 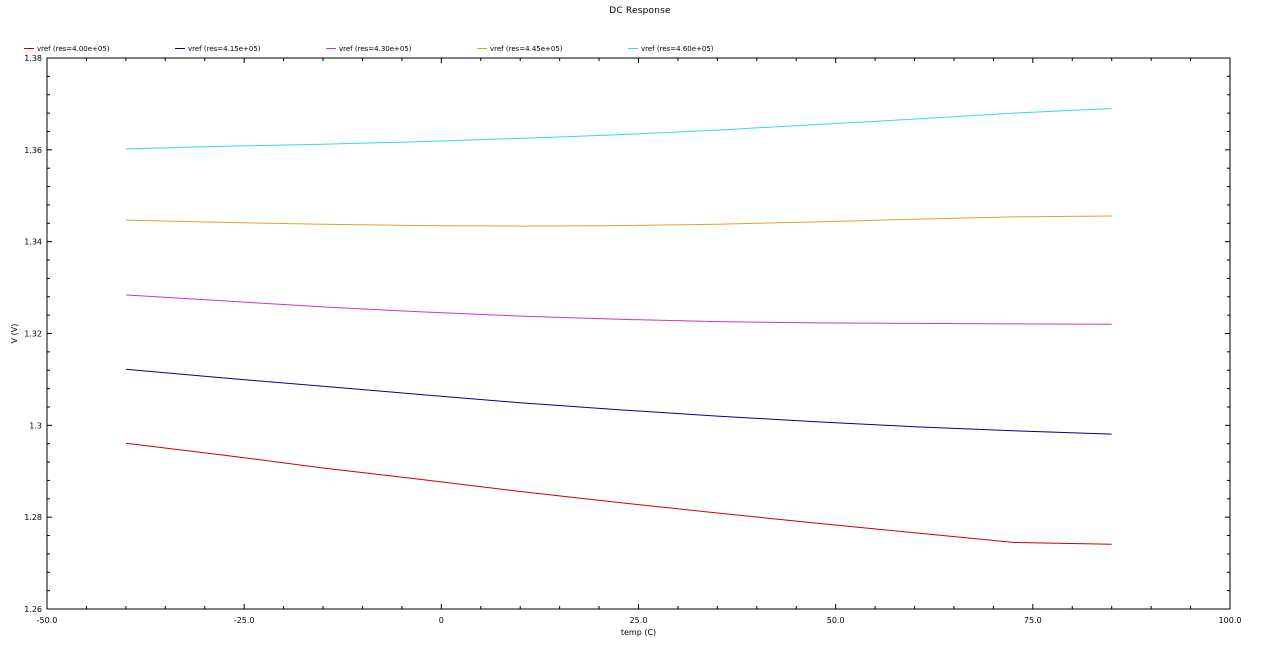 I want to click on y-tick-label: 1.28, so click(x=33, y=517).